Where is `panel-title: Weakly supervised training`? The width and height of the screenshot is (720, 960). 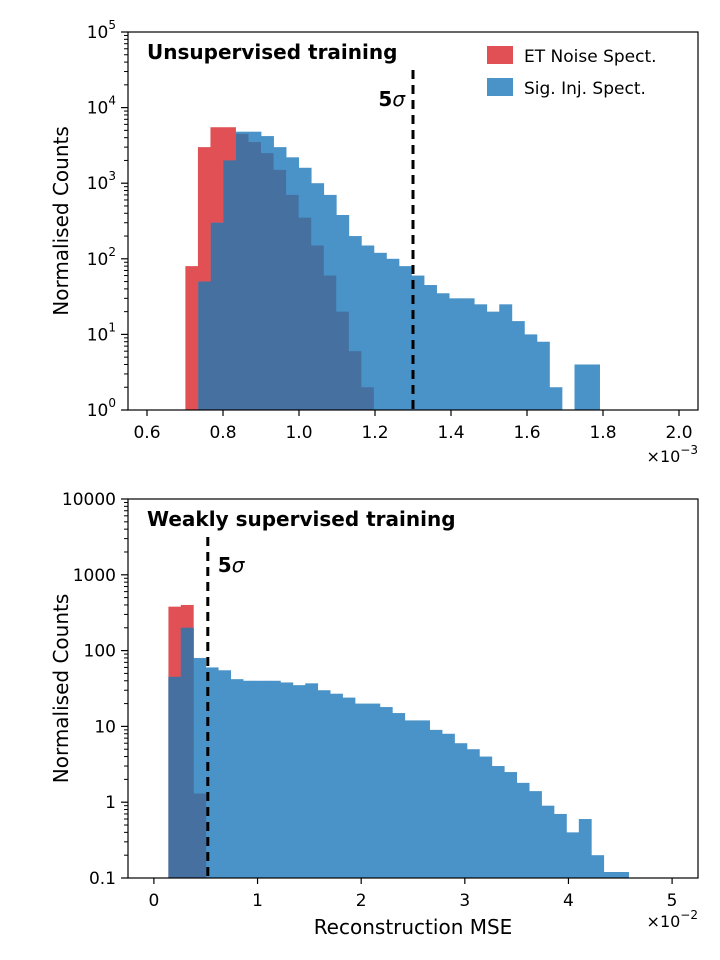 panel-title: Weakly supervised training is located at coordinates (301, 519).